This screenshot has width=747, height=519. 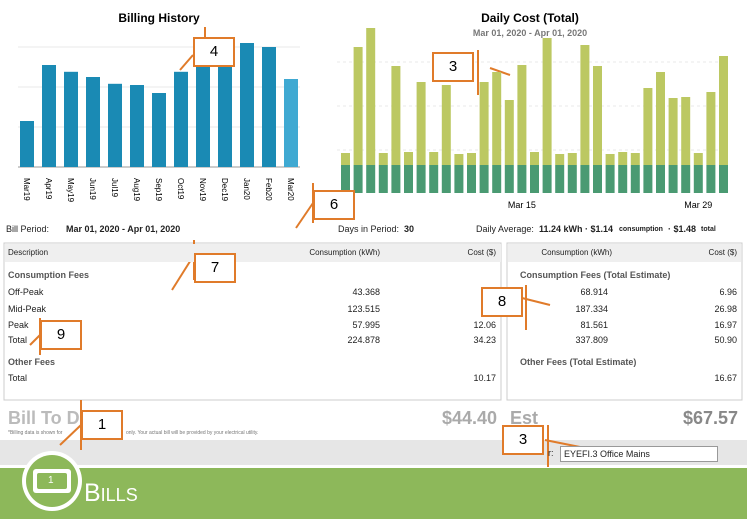 I want to click on chart-subtitle: Mar 01, 2020 - Apr 01, 2020, so click(x=530, y=33).